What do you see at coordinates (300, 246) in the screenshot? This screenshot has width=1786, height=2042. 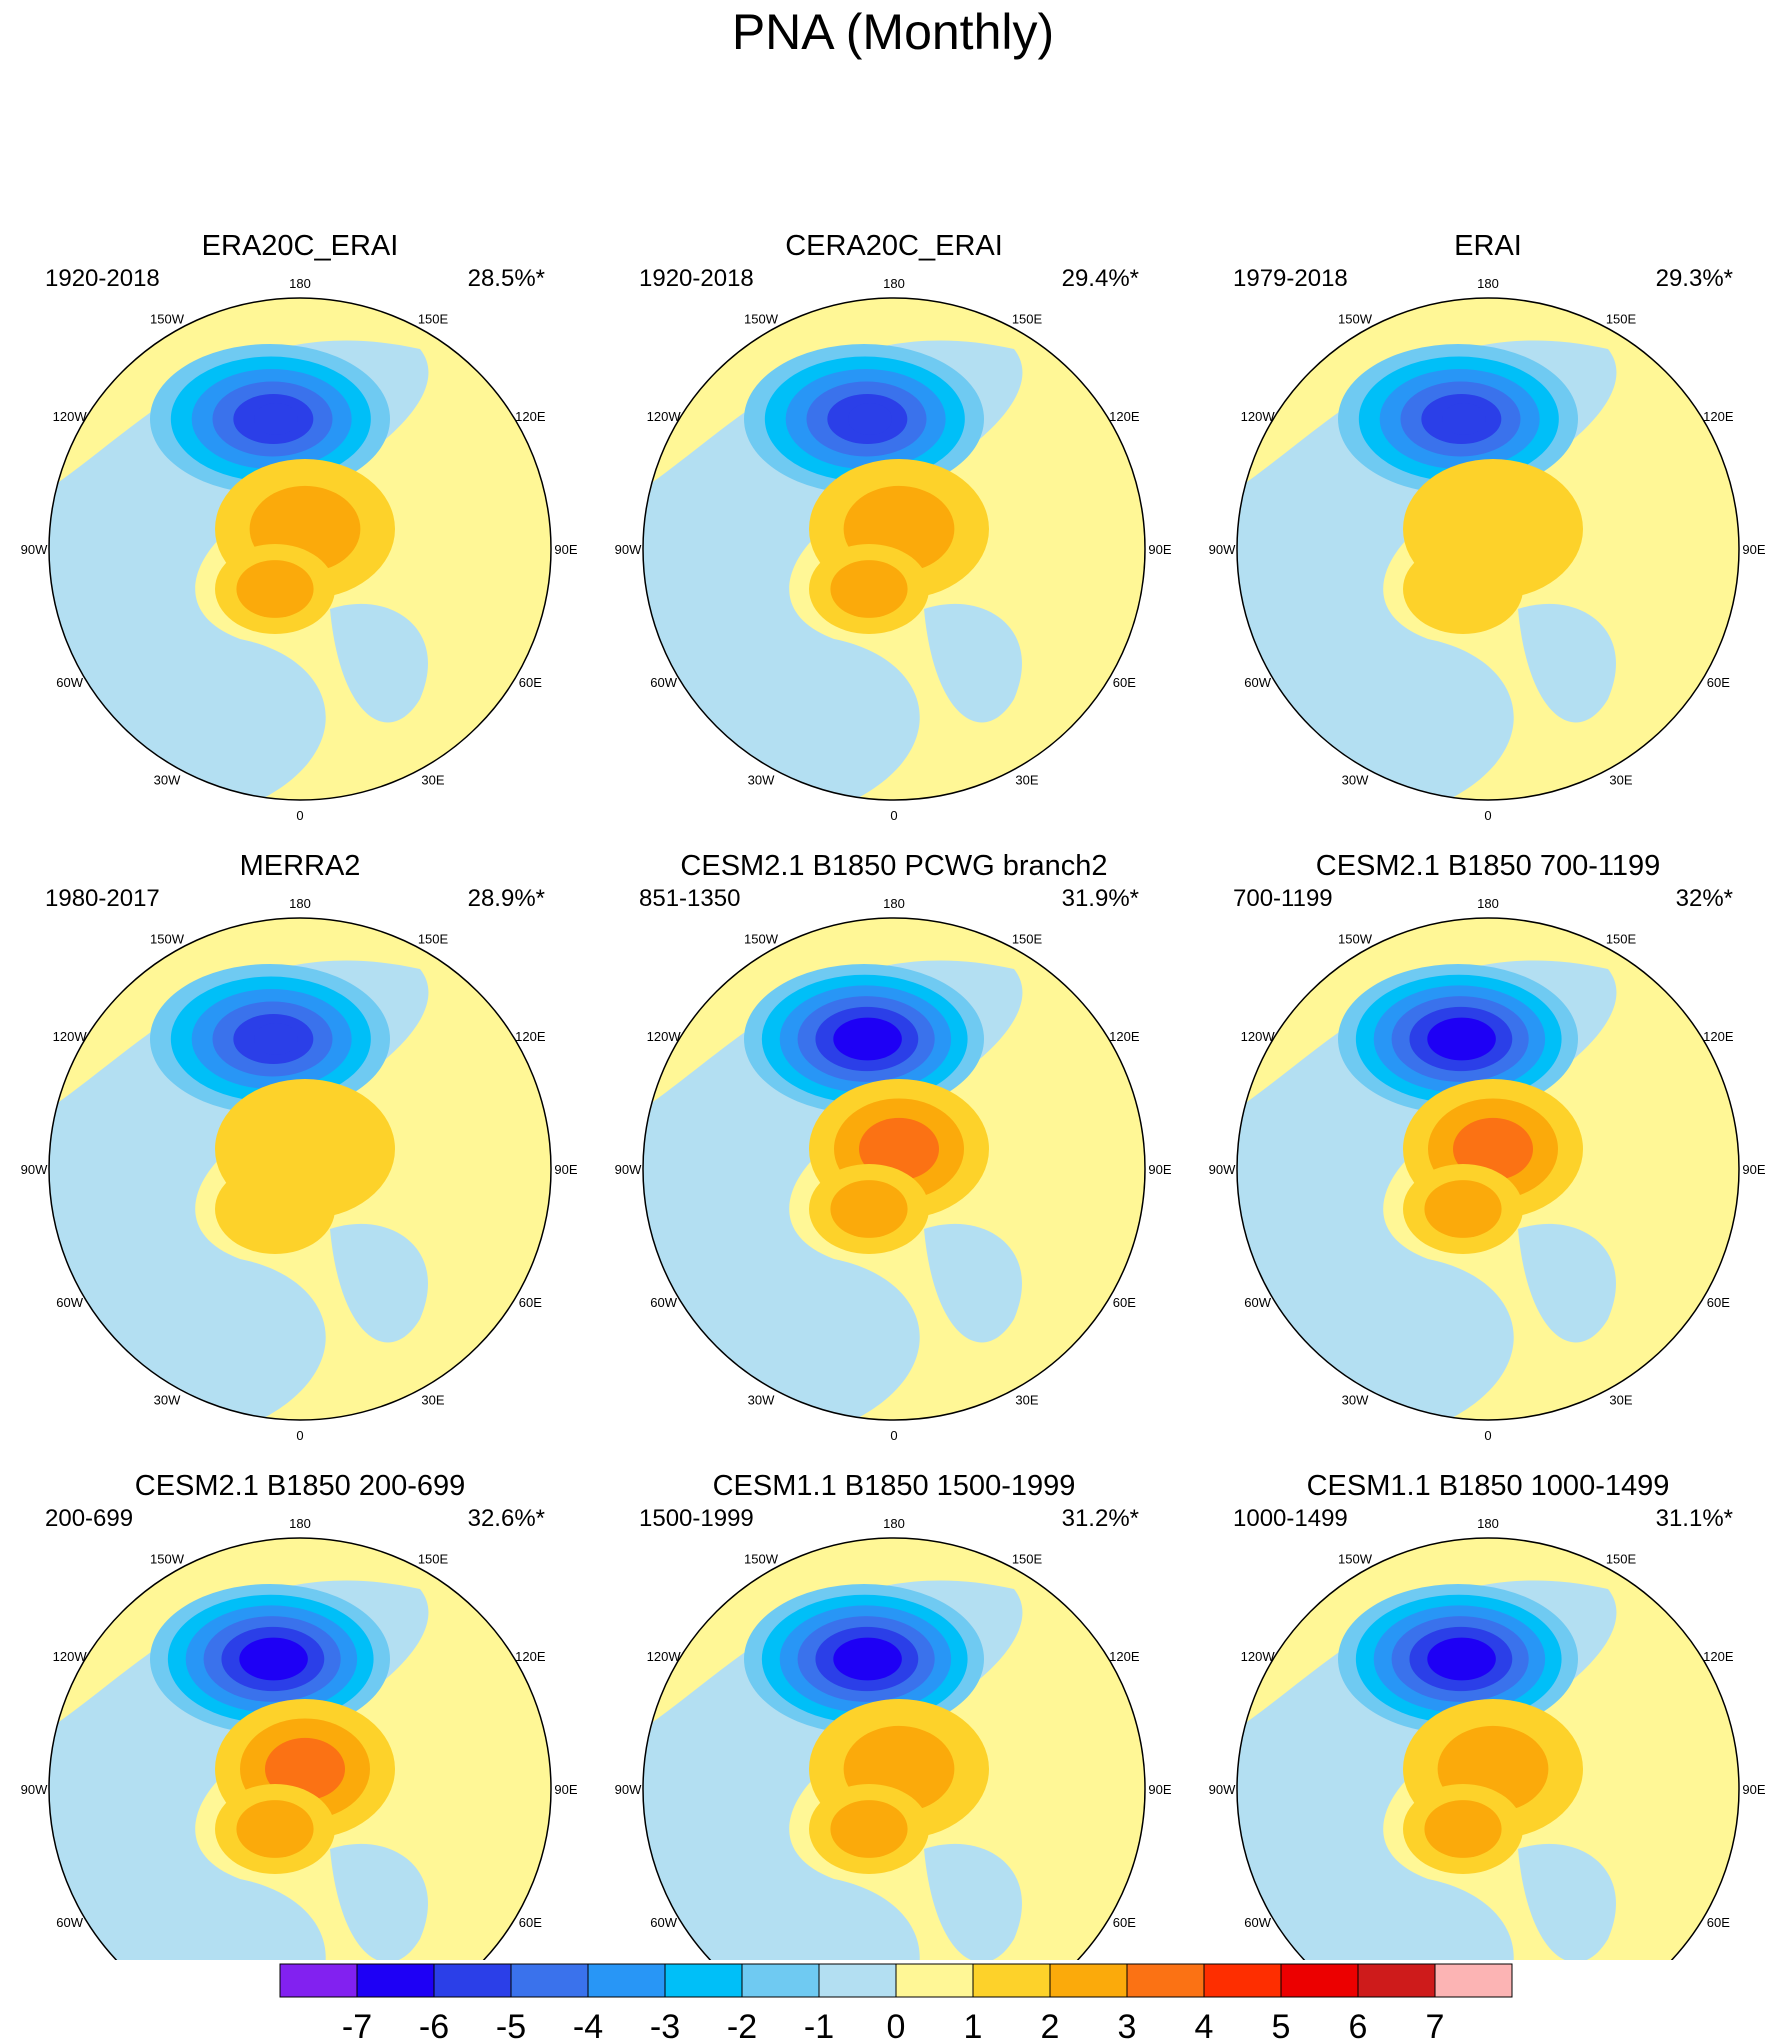 I see `panel-title: ERA20C_ERAI` at bounding box center [300, 246].